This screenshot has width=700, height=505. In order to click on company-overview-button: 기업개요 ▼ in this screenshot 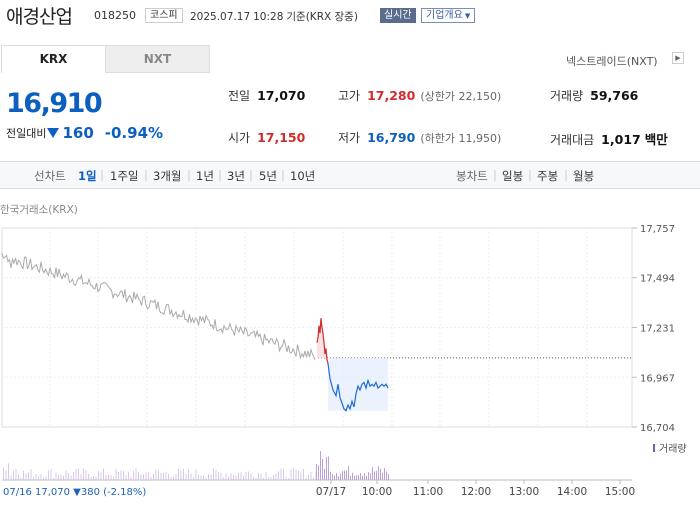, I will do `click(448, 15)`.